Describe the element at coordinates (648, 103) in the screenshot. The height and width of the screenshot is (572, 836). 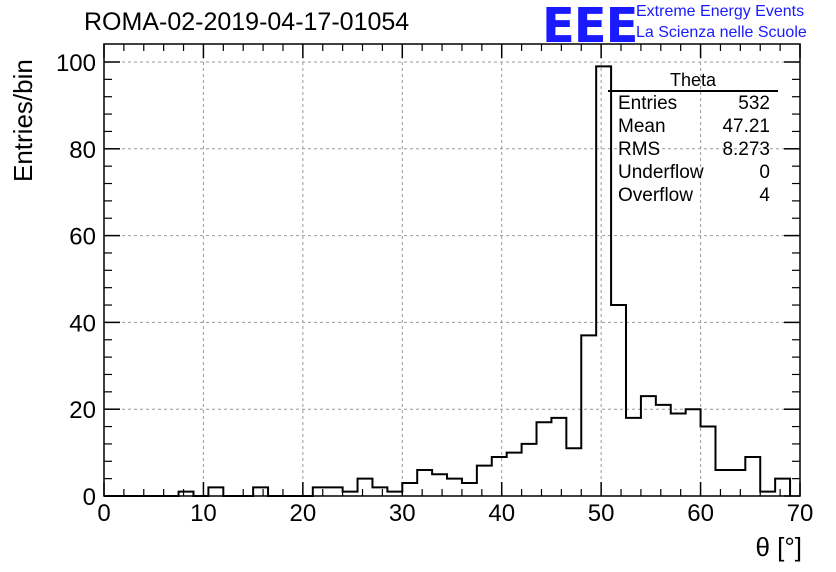
I see `stats-label: Entries` at that location.